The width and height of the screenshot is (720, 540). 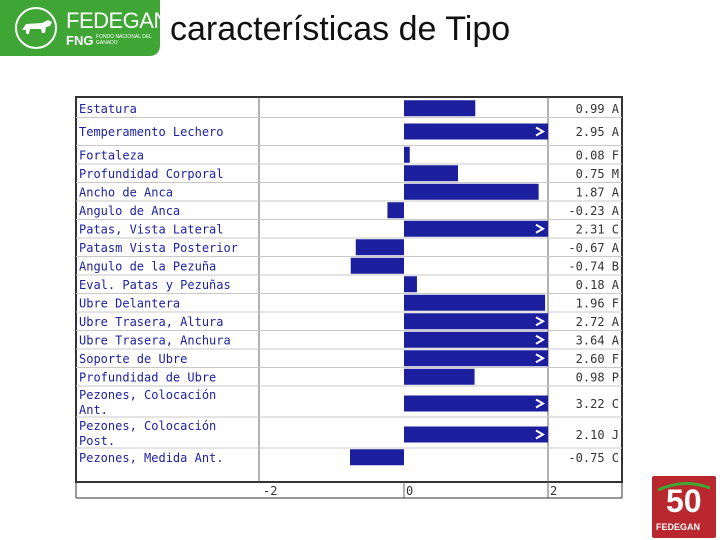 I want to click on row-label: Angulo de Anca, so click(x=129, y=211).